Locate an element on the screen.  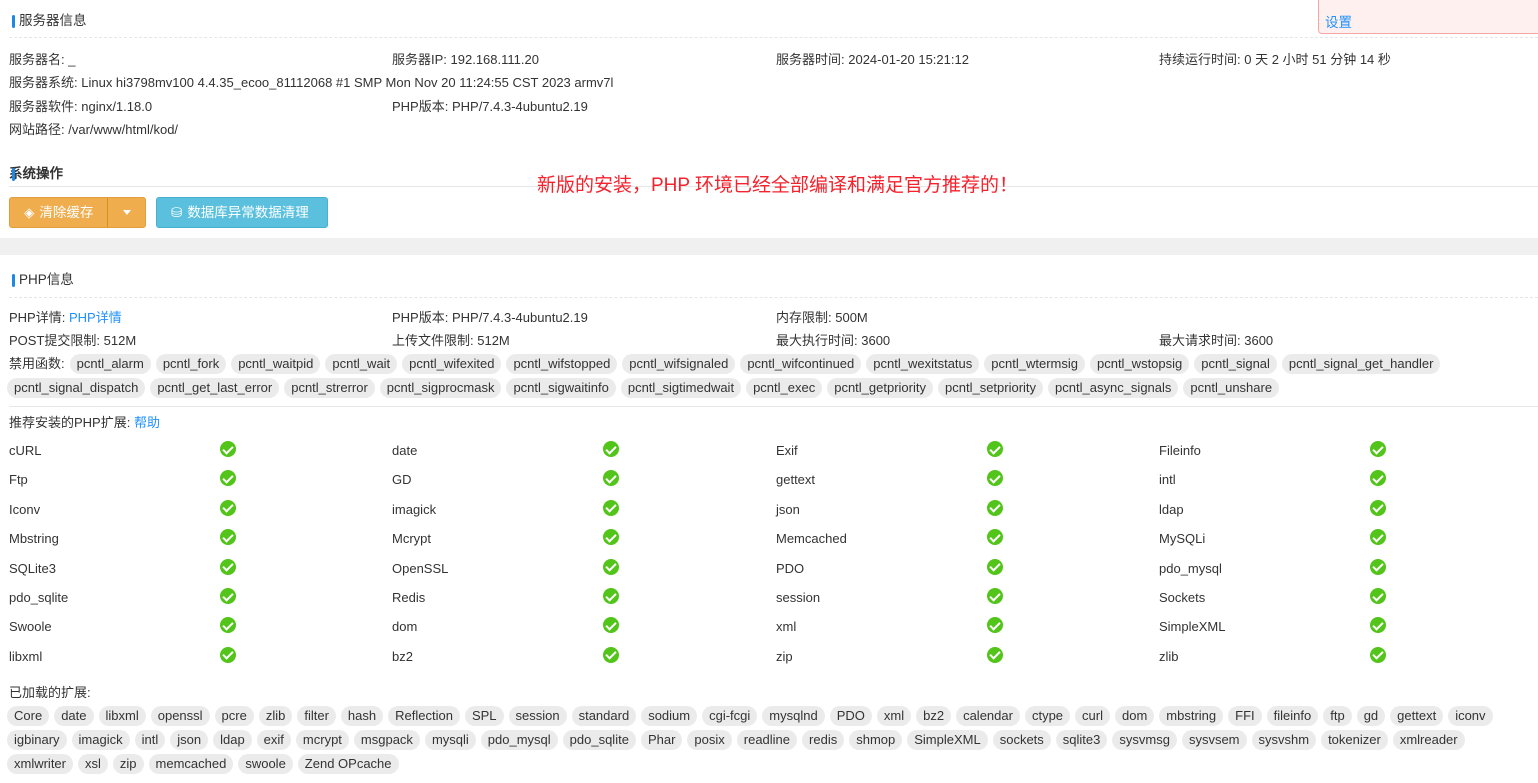
extension-chip: libxml is located at coordinates (122, 716).